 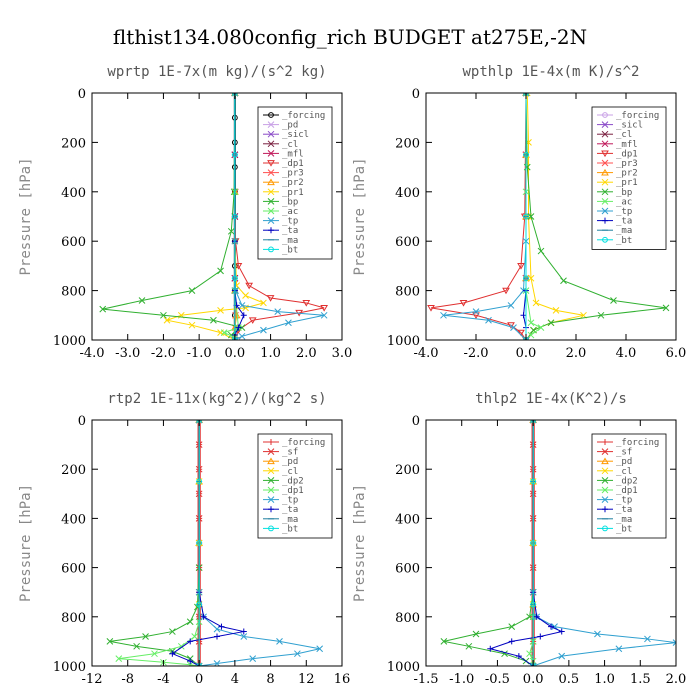 I want to click on legend-label-pd: _pd, so click(x=290, y=126).